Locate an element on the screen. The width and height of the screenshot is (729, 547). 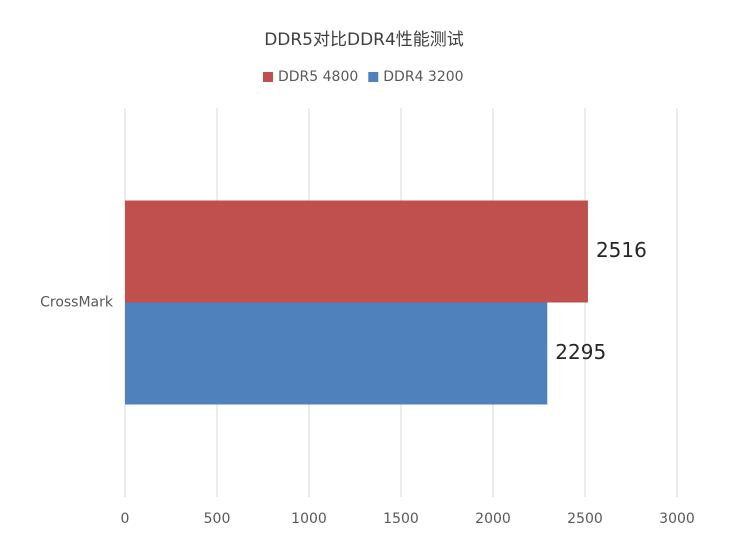
x-tick-label: 1000 is located at coordinates (309, 519).